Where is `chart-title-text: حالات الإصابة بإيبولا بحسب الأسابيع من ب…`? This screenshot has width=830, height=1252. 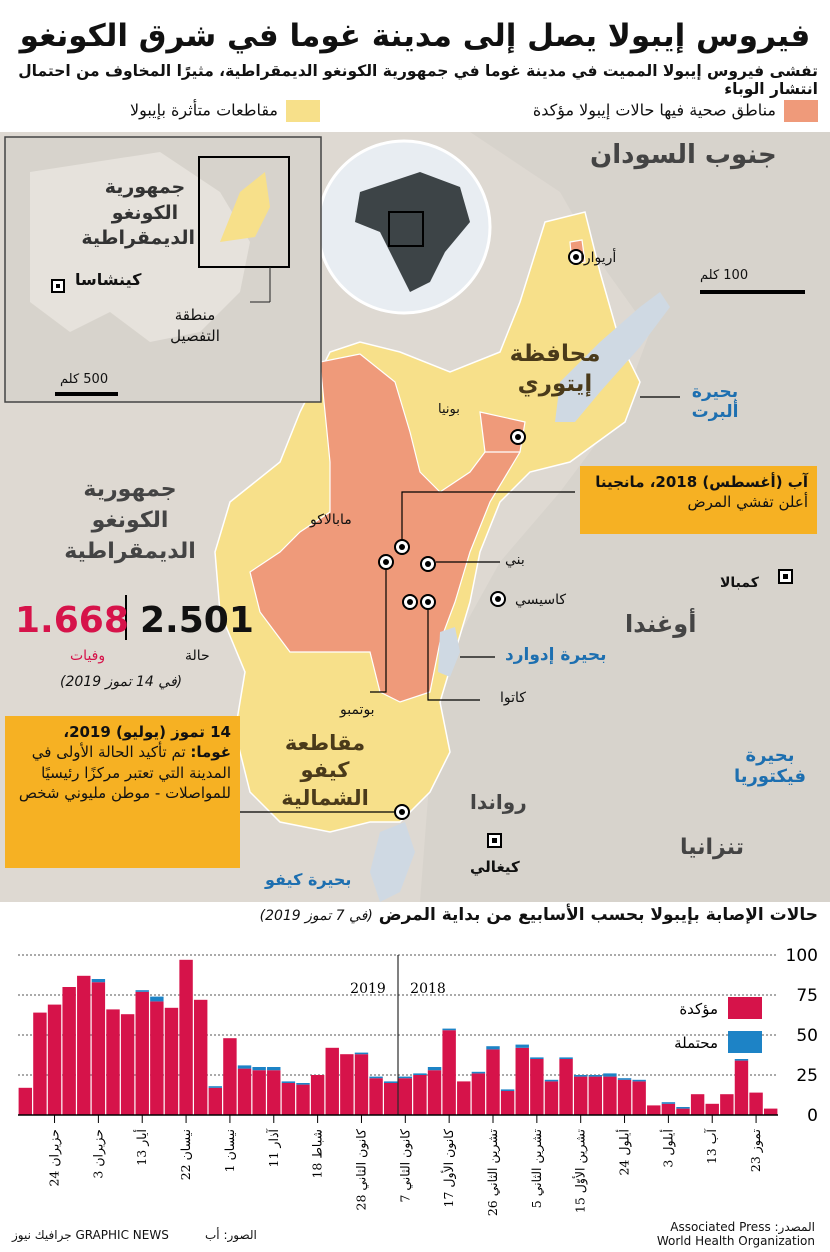 chart-title-text: حالات الإصابة بإيبولا بحسب الأسابيع من ب… is located at coordinates (598, 915).